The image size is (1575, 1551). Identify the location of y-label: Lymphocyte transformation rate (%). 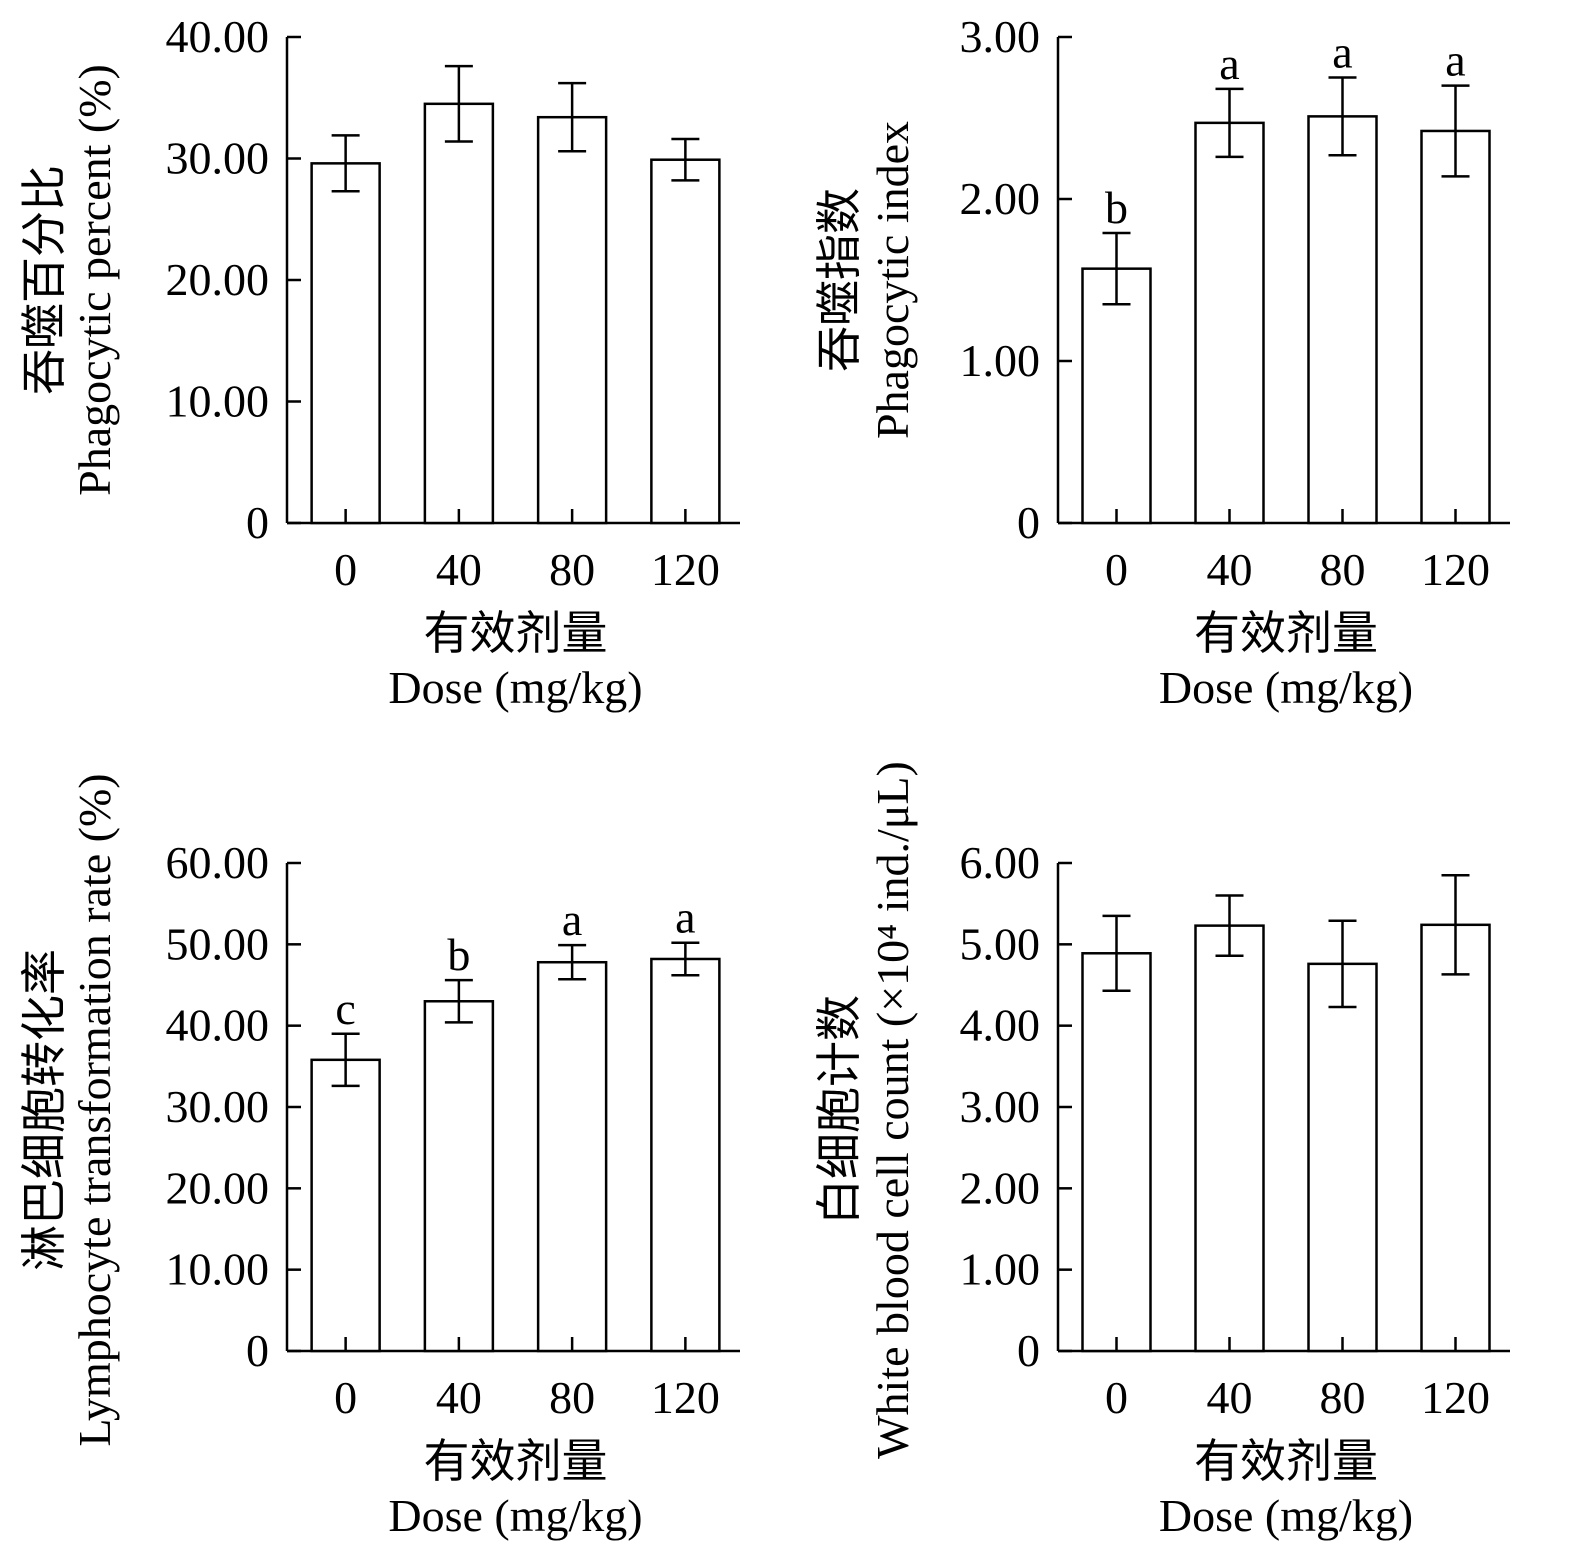
(94, 1109).